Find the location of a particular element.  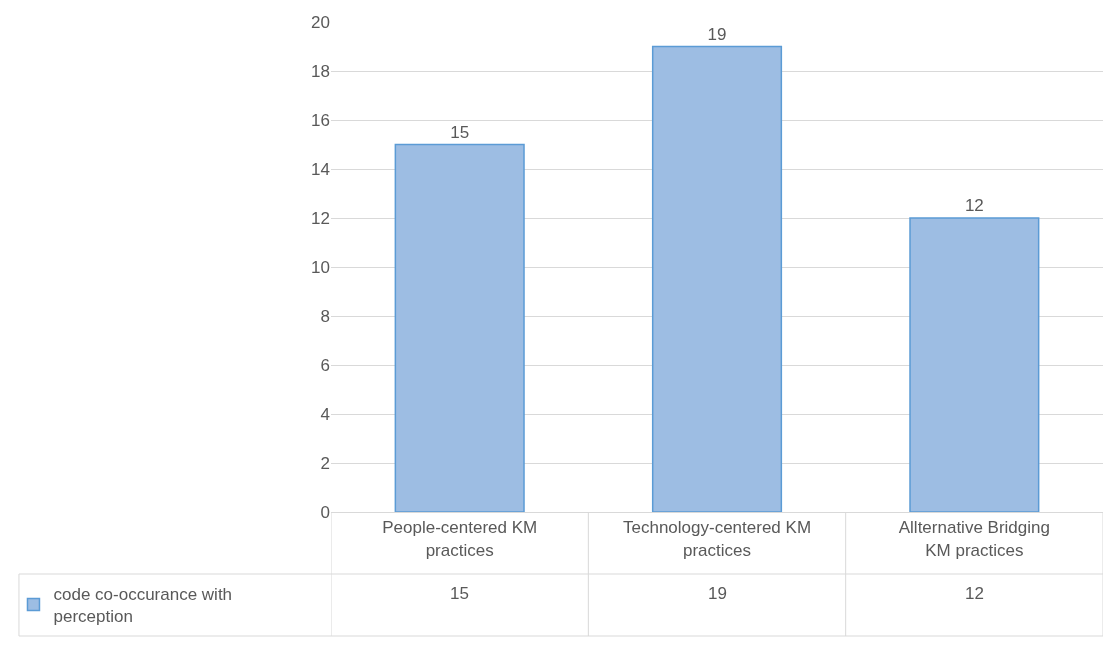

text: 19 is located at coordinates (717, 593).